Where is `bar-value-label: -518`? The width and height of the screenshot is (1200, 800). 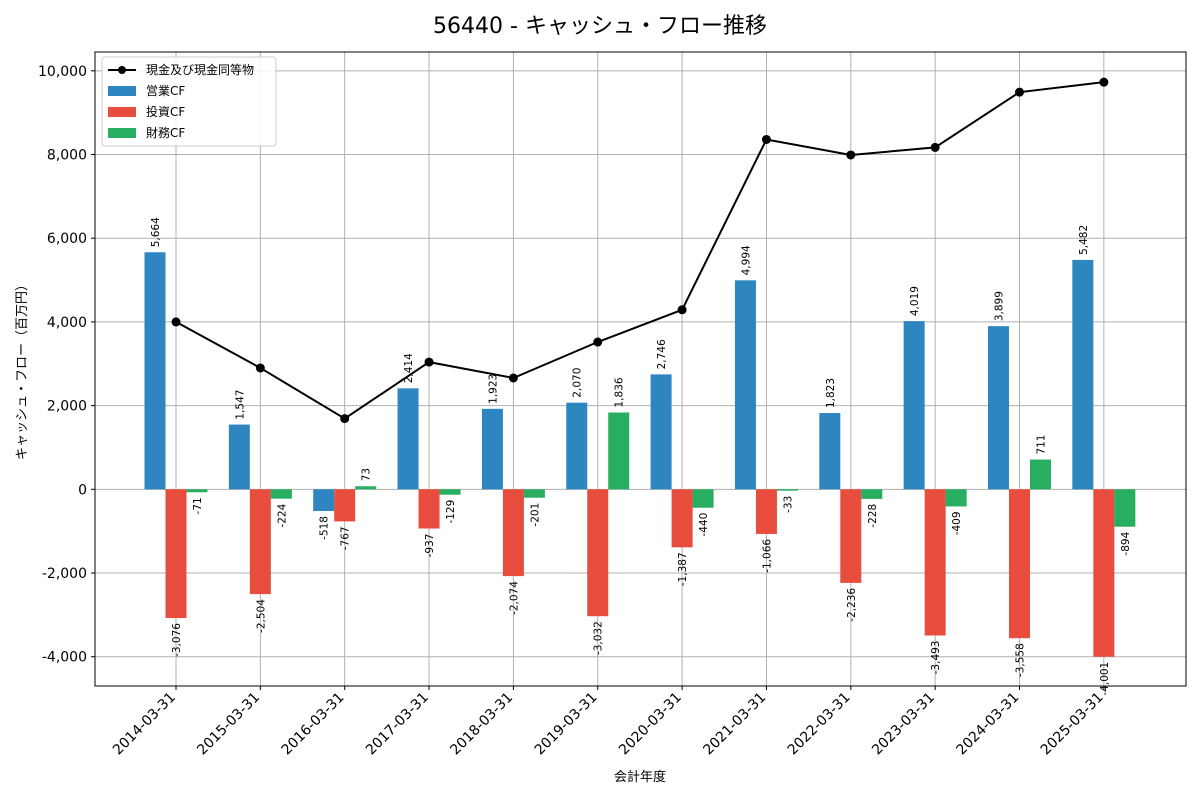 bar-value-label: -518 is located at coordinates (325, 528).